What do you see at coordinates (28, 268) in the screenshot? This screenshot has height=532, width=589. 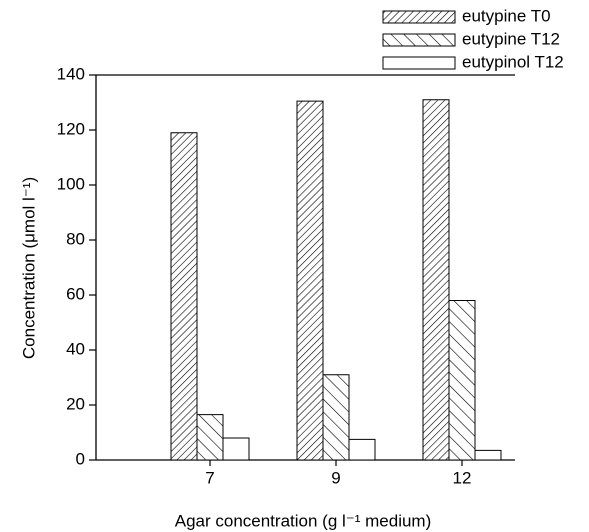 I see `y-axis-label: Concentration (μmol l⁻¹)` at bounding box center [28, 268].